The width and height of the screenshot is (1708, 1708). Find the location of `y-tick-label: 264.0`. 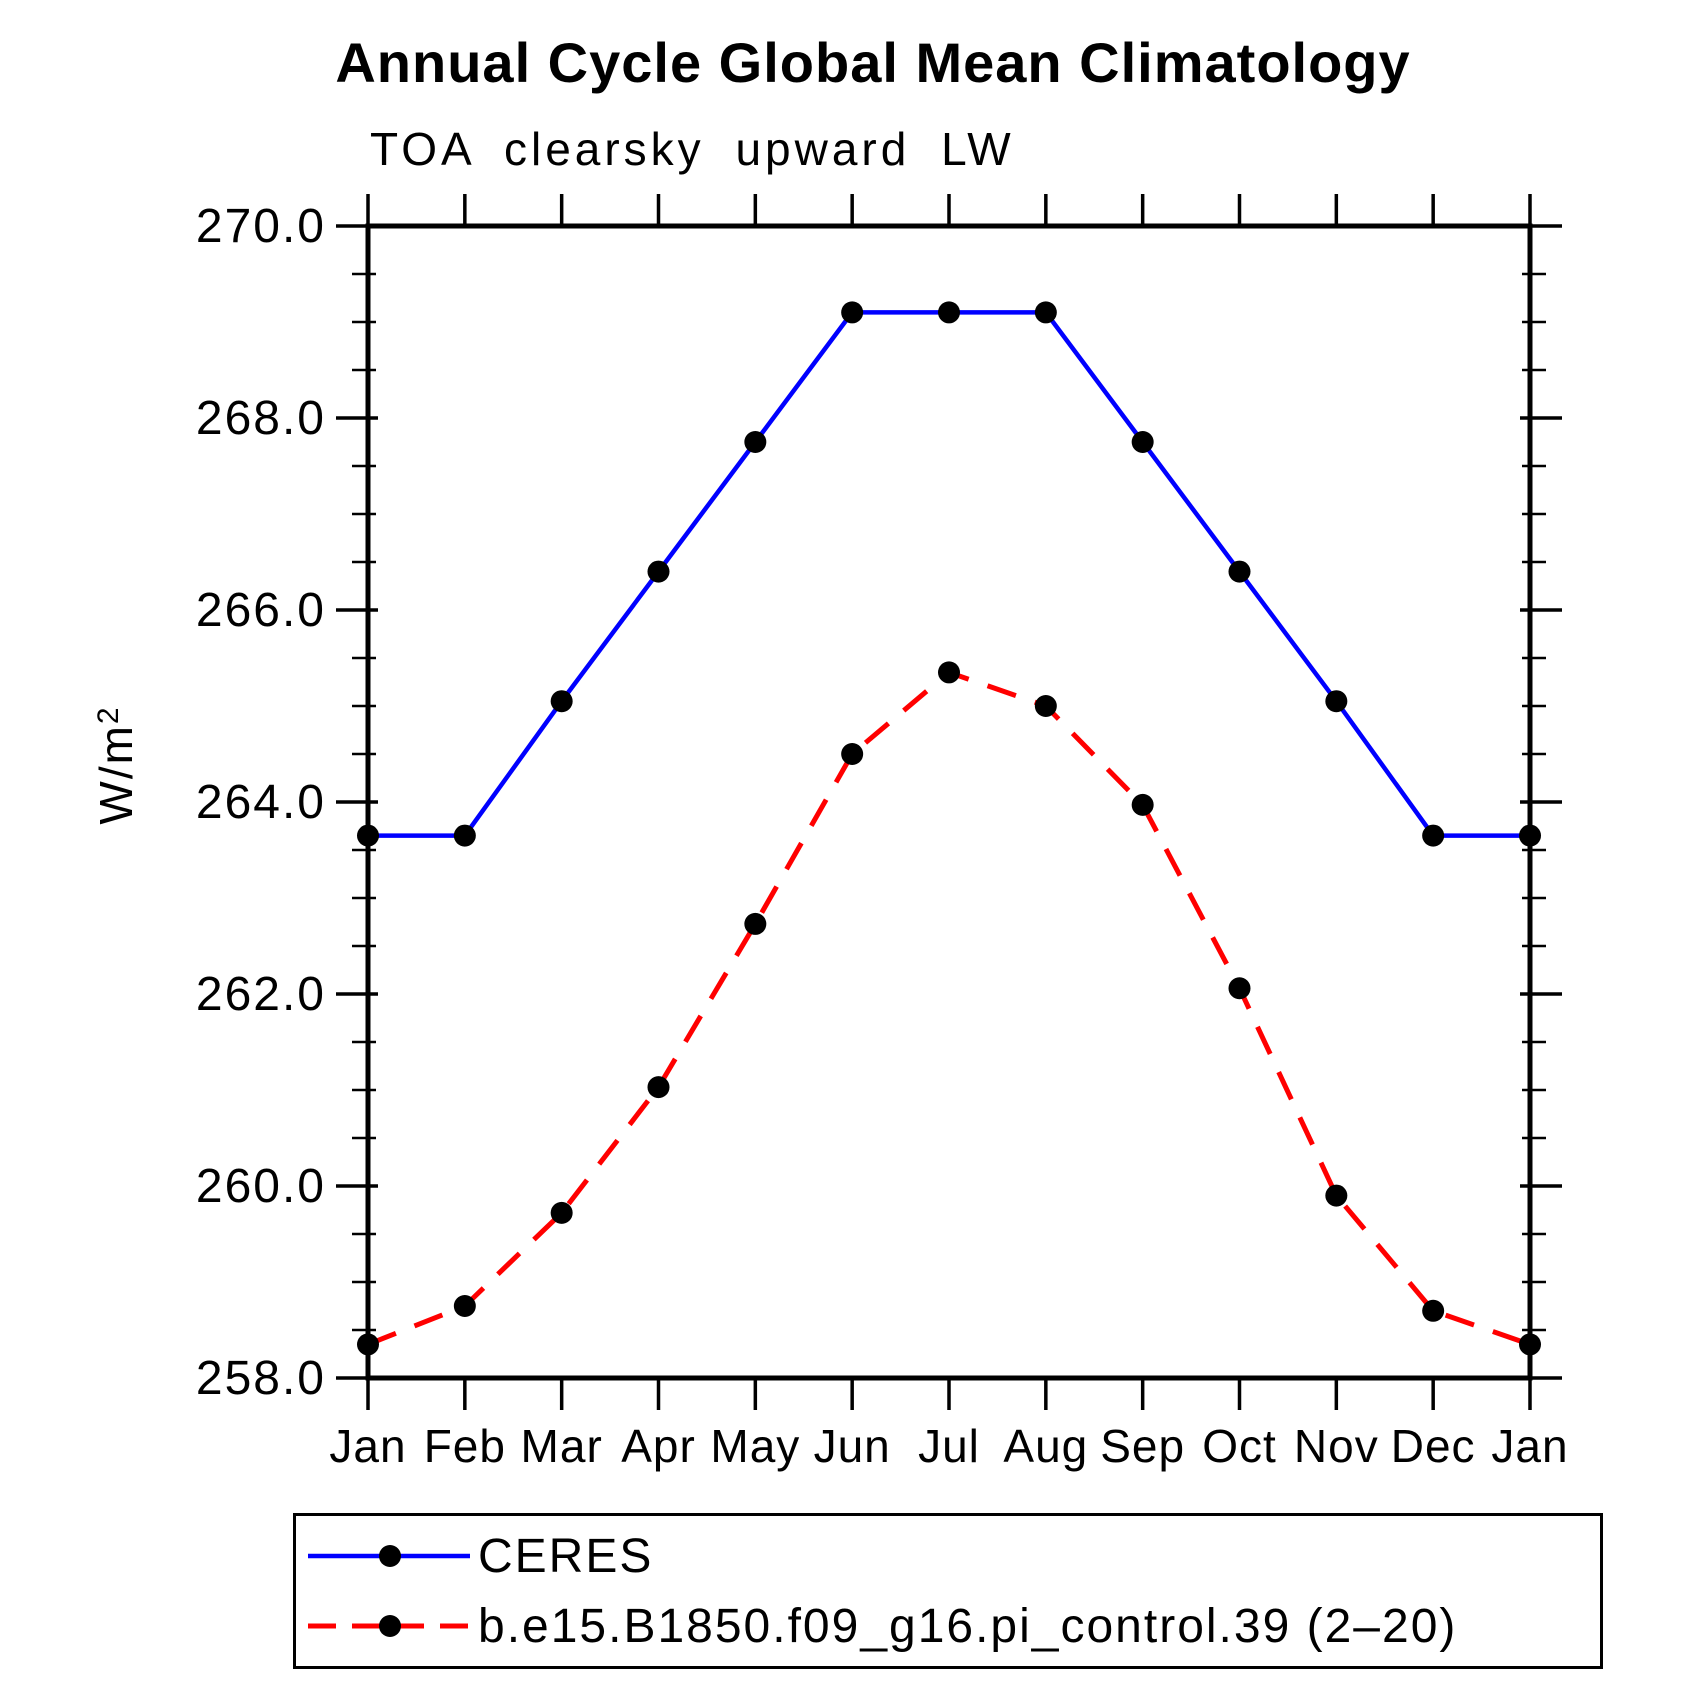

y-tick-label: 264.0 is located at coordinates (261, 802).